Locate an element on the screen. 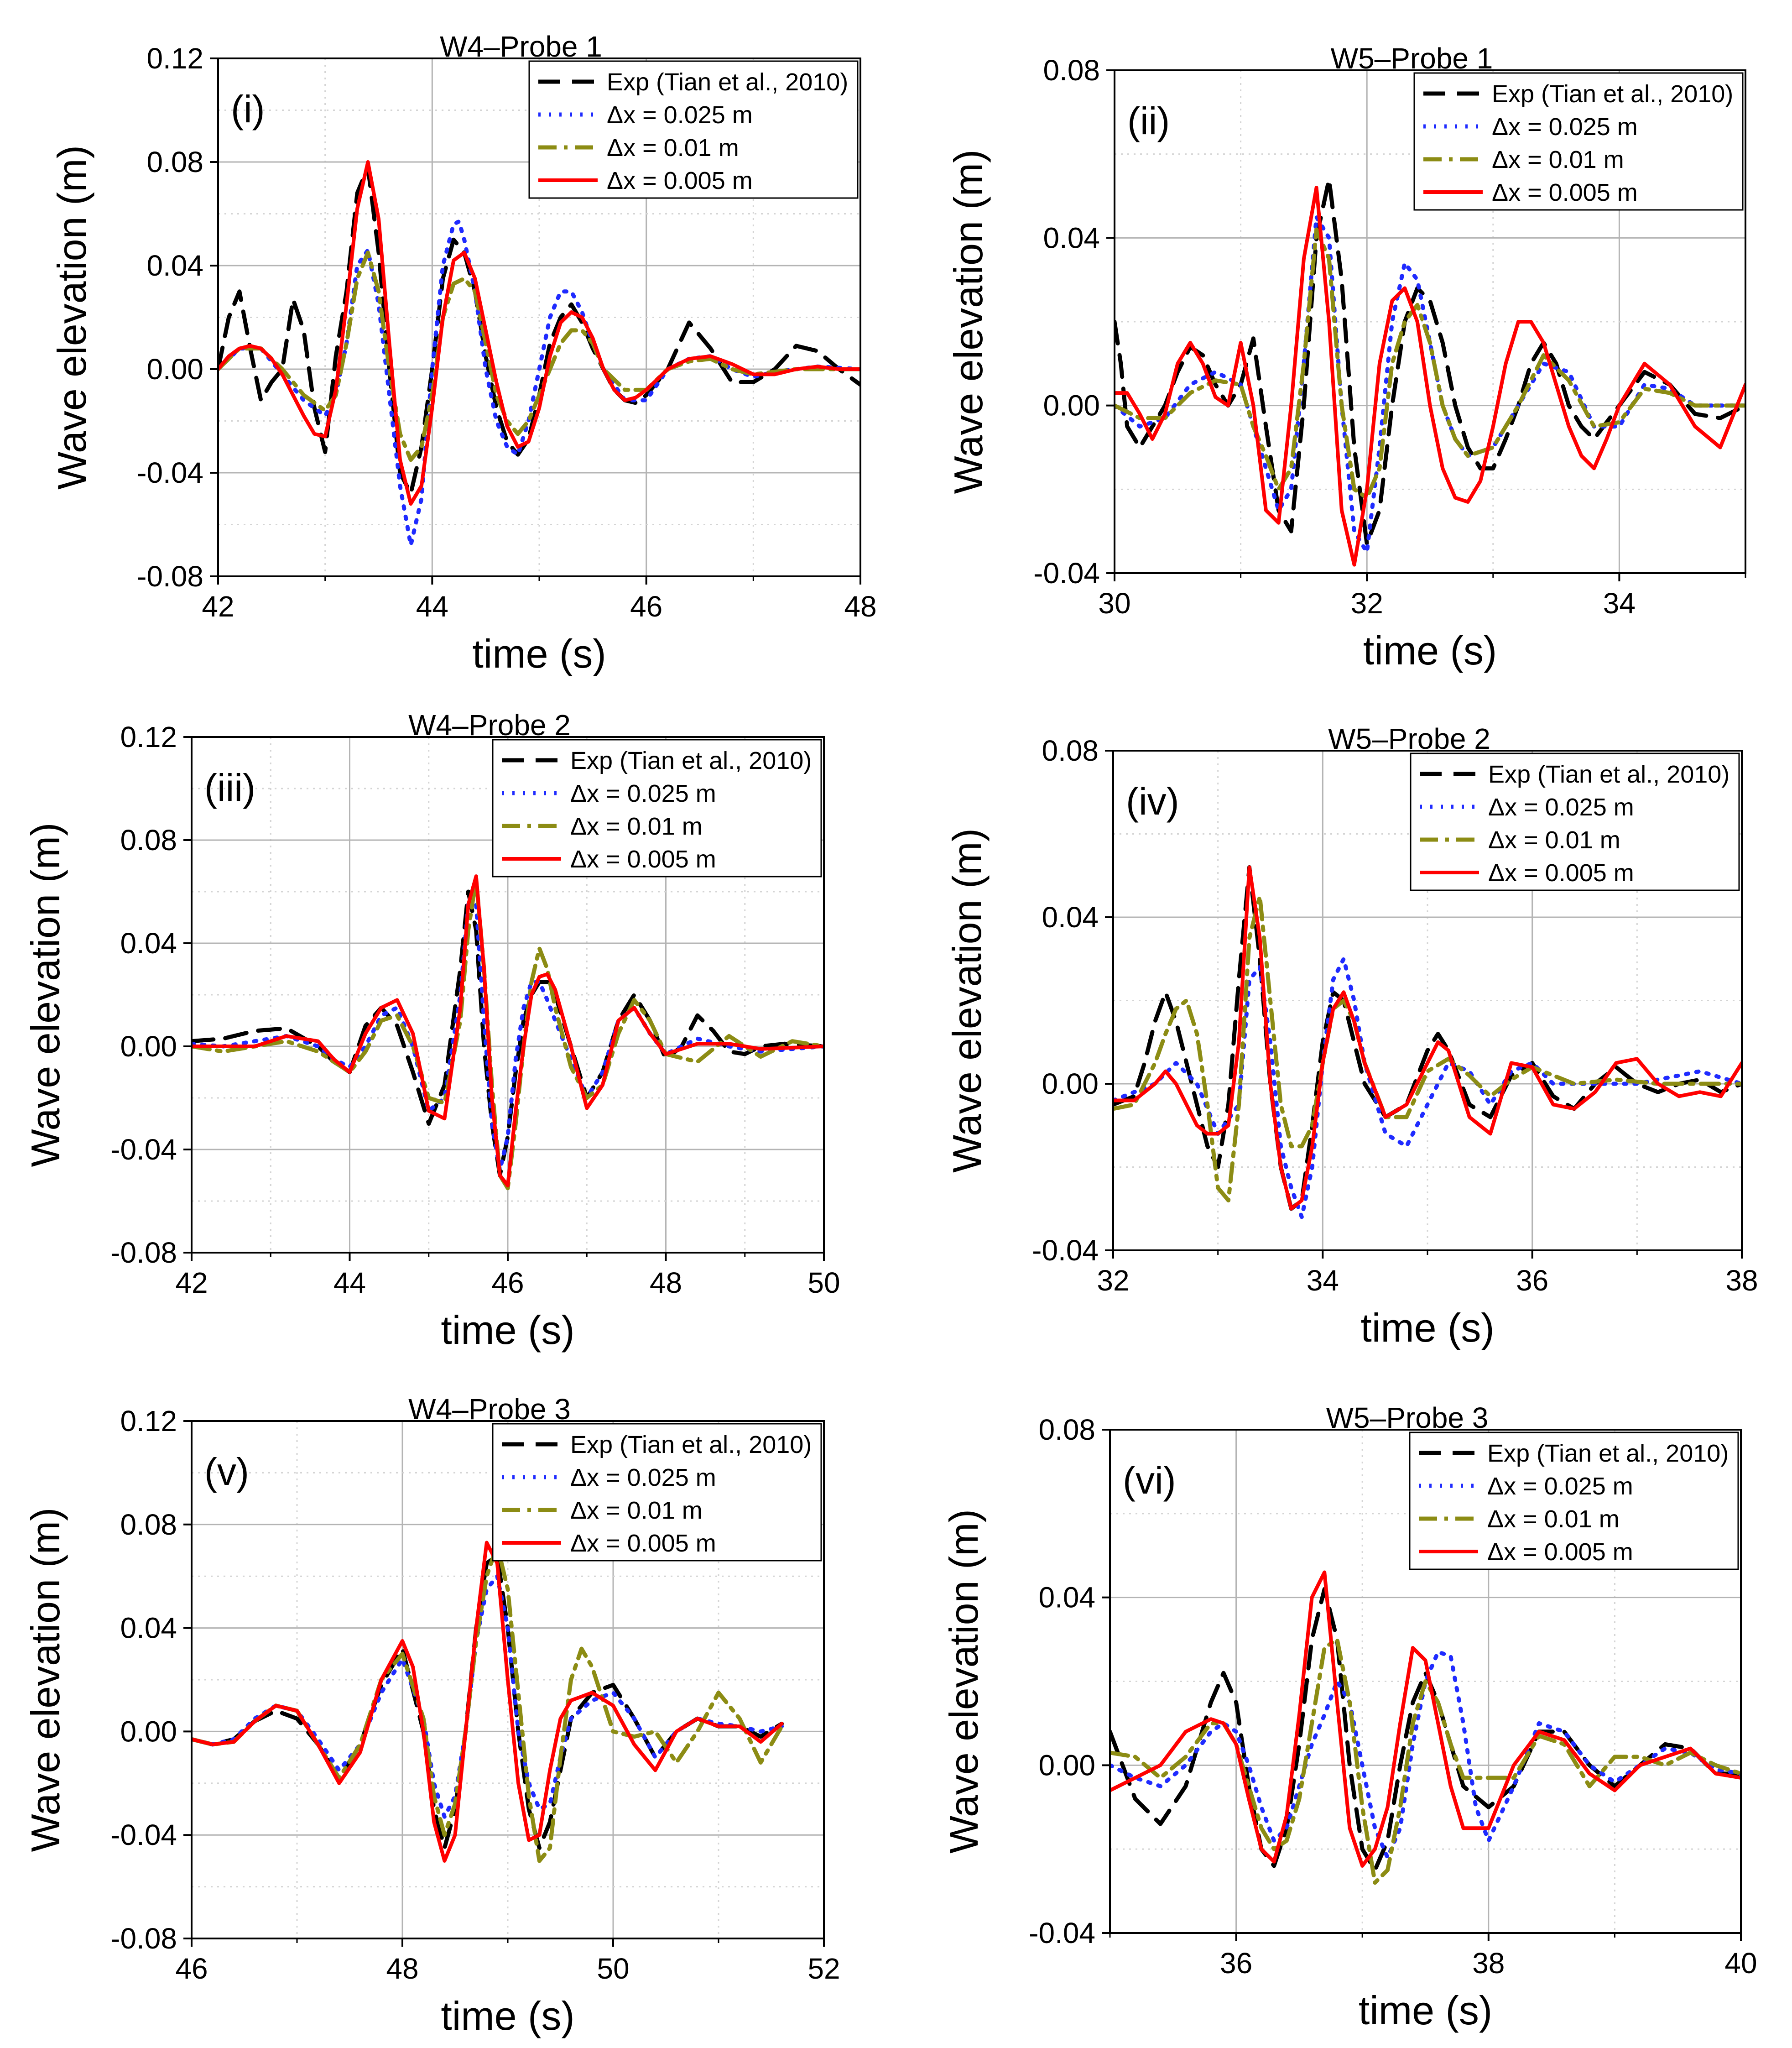  plot-frame is located at coordinates (1425, 1681).